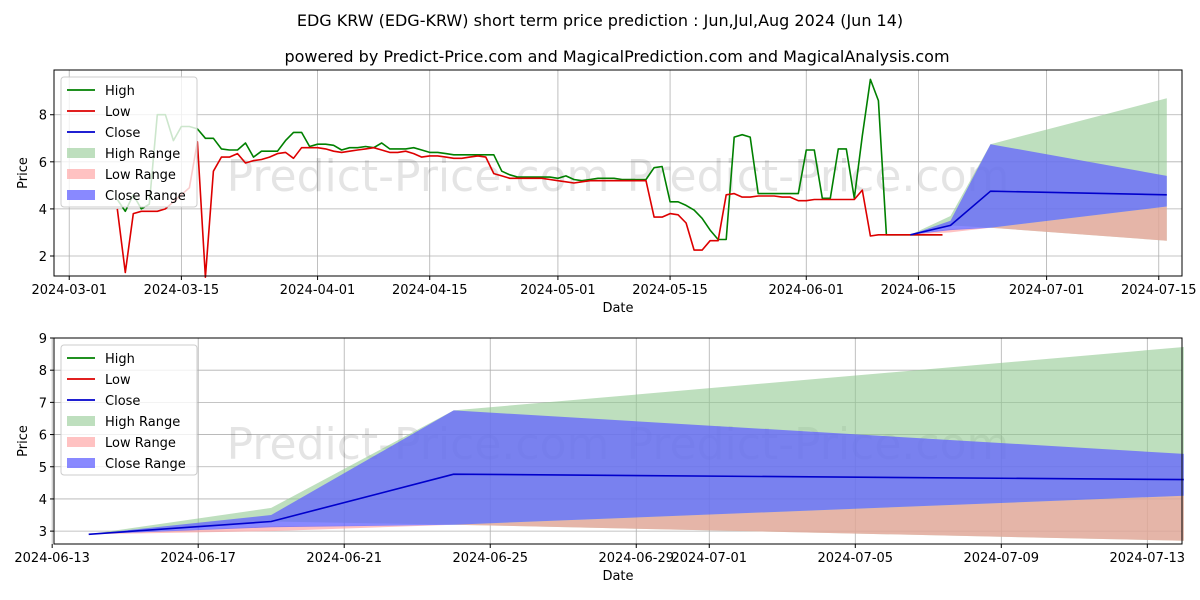 This screenshot has width=1200, height=600. What do you see at coordinates (81, 421) in the screenshot?
I see `chart2-legend-high-range-swatch` at bounding box center [81, 421].